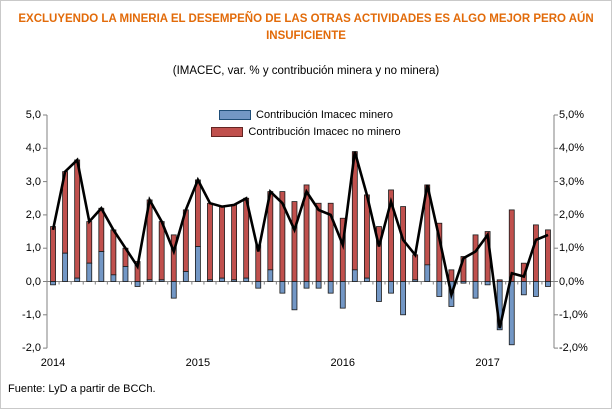  Describe the element at coordinates (572, 181) in the screenshot. I see `y-axis-label-right: 3,0%` at that location.